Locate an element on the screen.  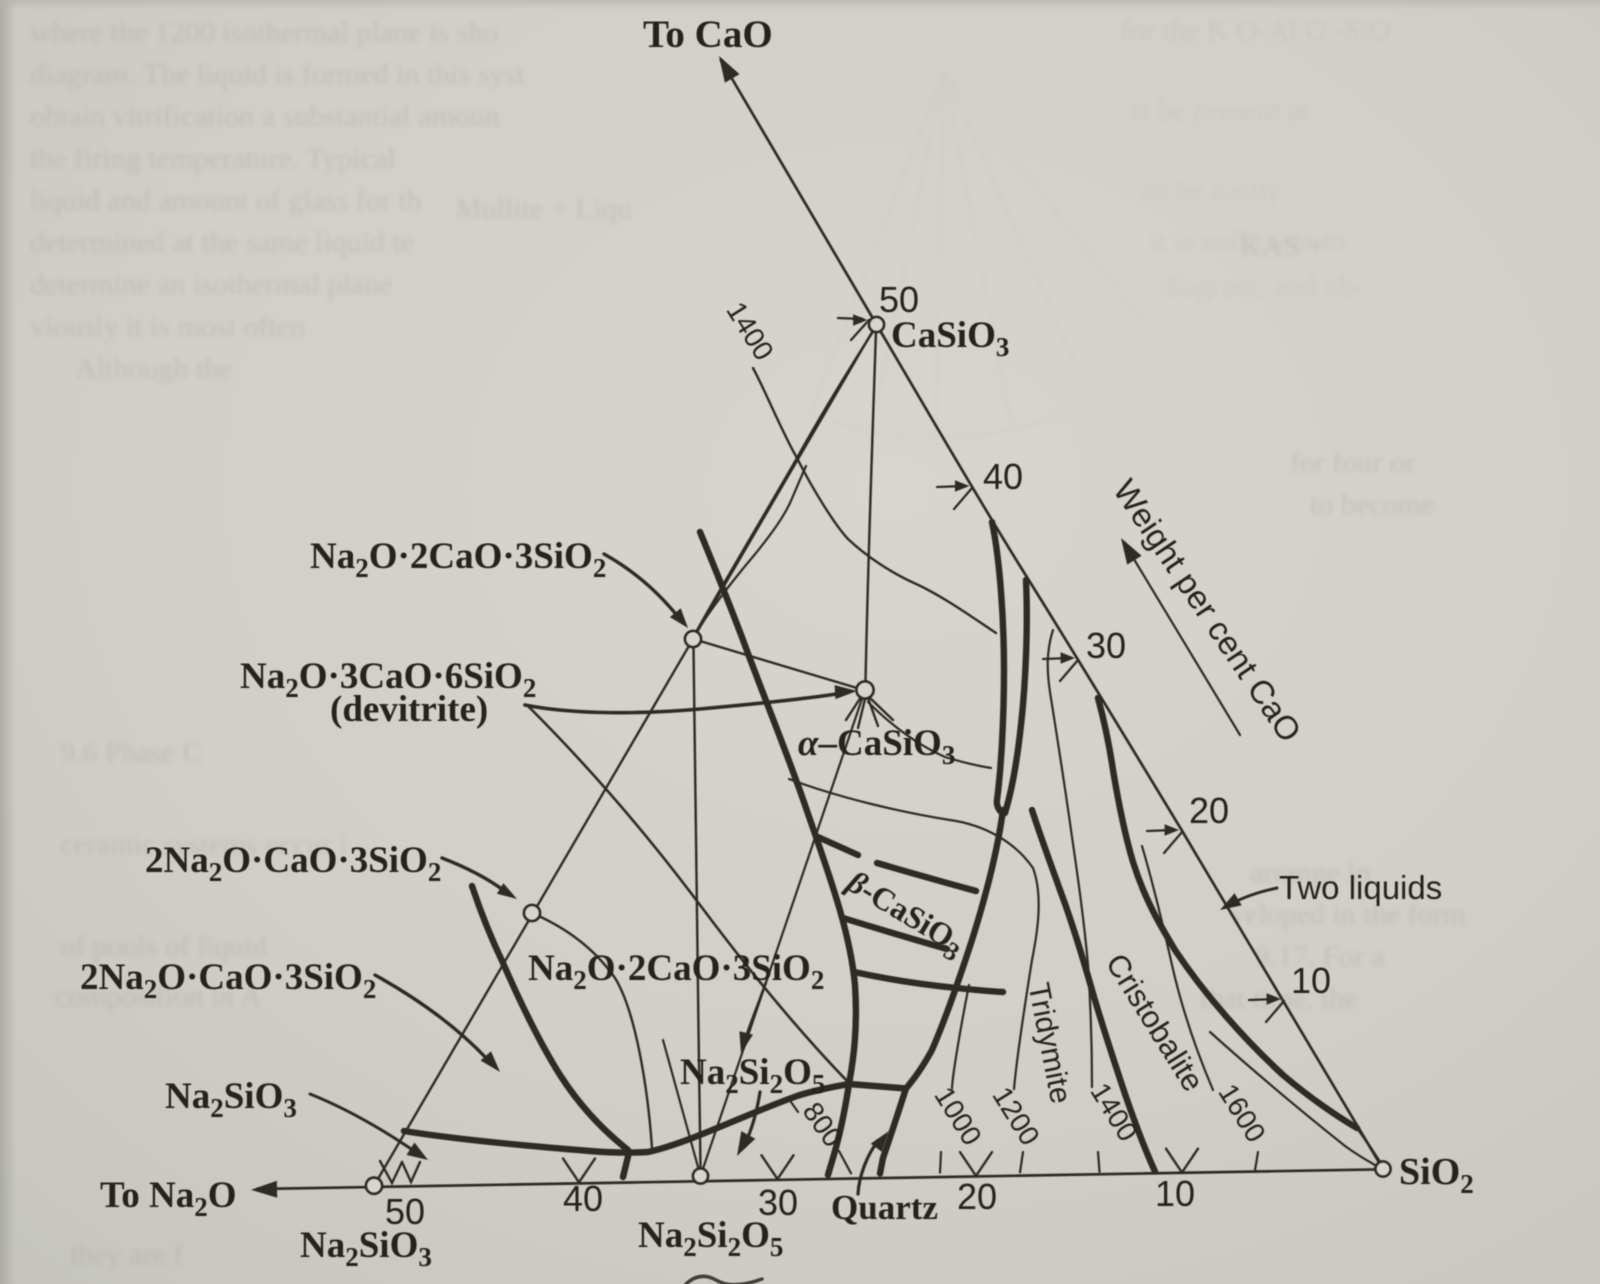
svg-text: (devitrite) is located at coordinates (409, 709).